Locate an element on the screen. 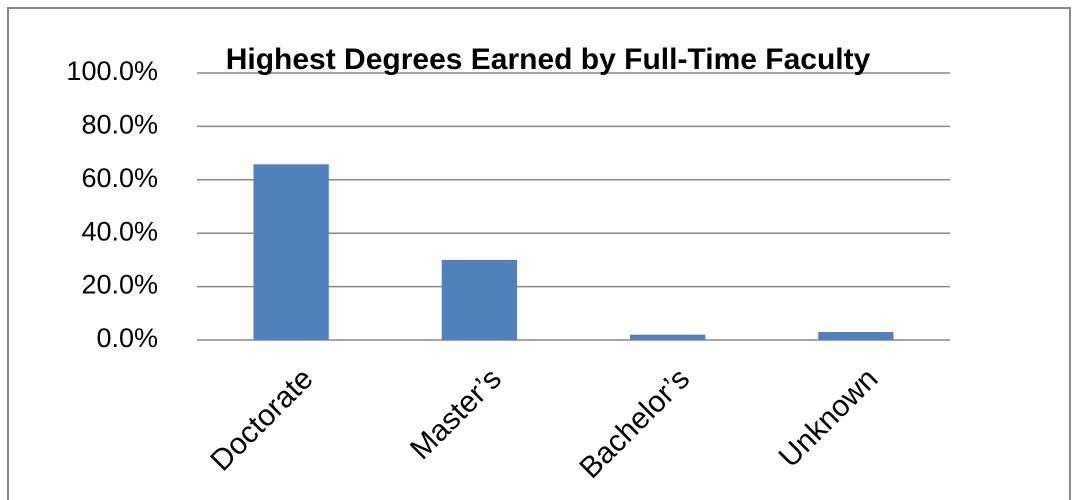  x-tick-label: Unknown is located at coordinates (829, 418).